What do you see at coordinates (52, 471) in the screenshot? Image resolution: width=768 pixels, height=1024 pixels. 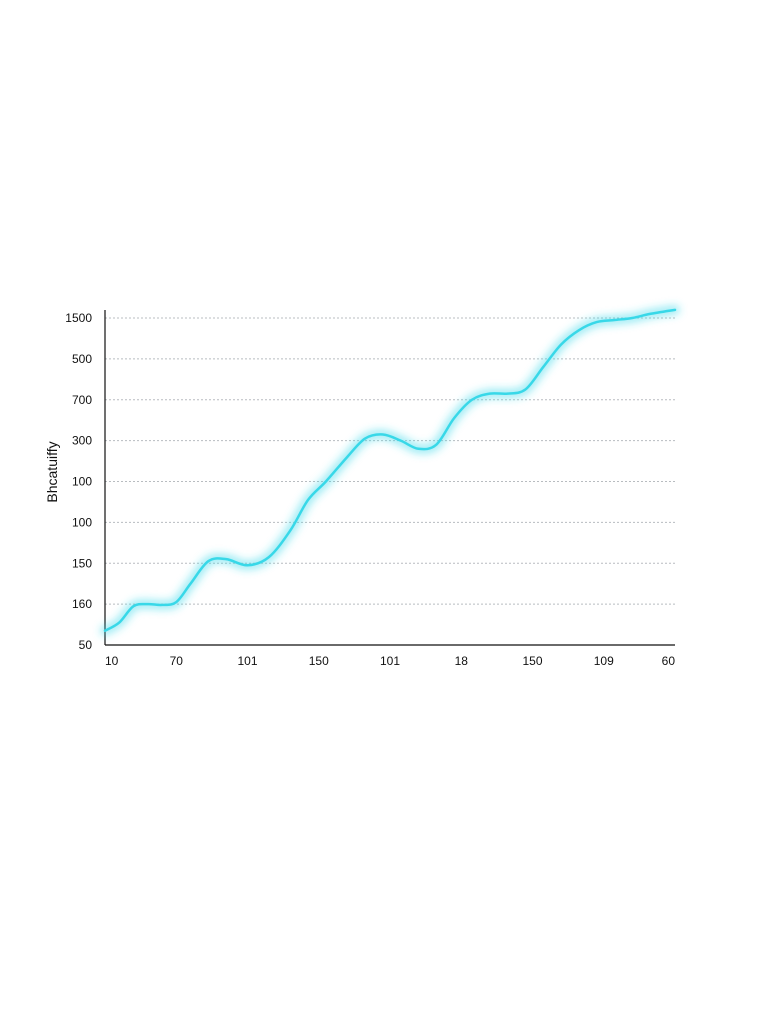 I see `y-axis-title: Bhcatuiffy` at bounding box center [52, 471].